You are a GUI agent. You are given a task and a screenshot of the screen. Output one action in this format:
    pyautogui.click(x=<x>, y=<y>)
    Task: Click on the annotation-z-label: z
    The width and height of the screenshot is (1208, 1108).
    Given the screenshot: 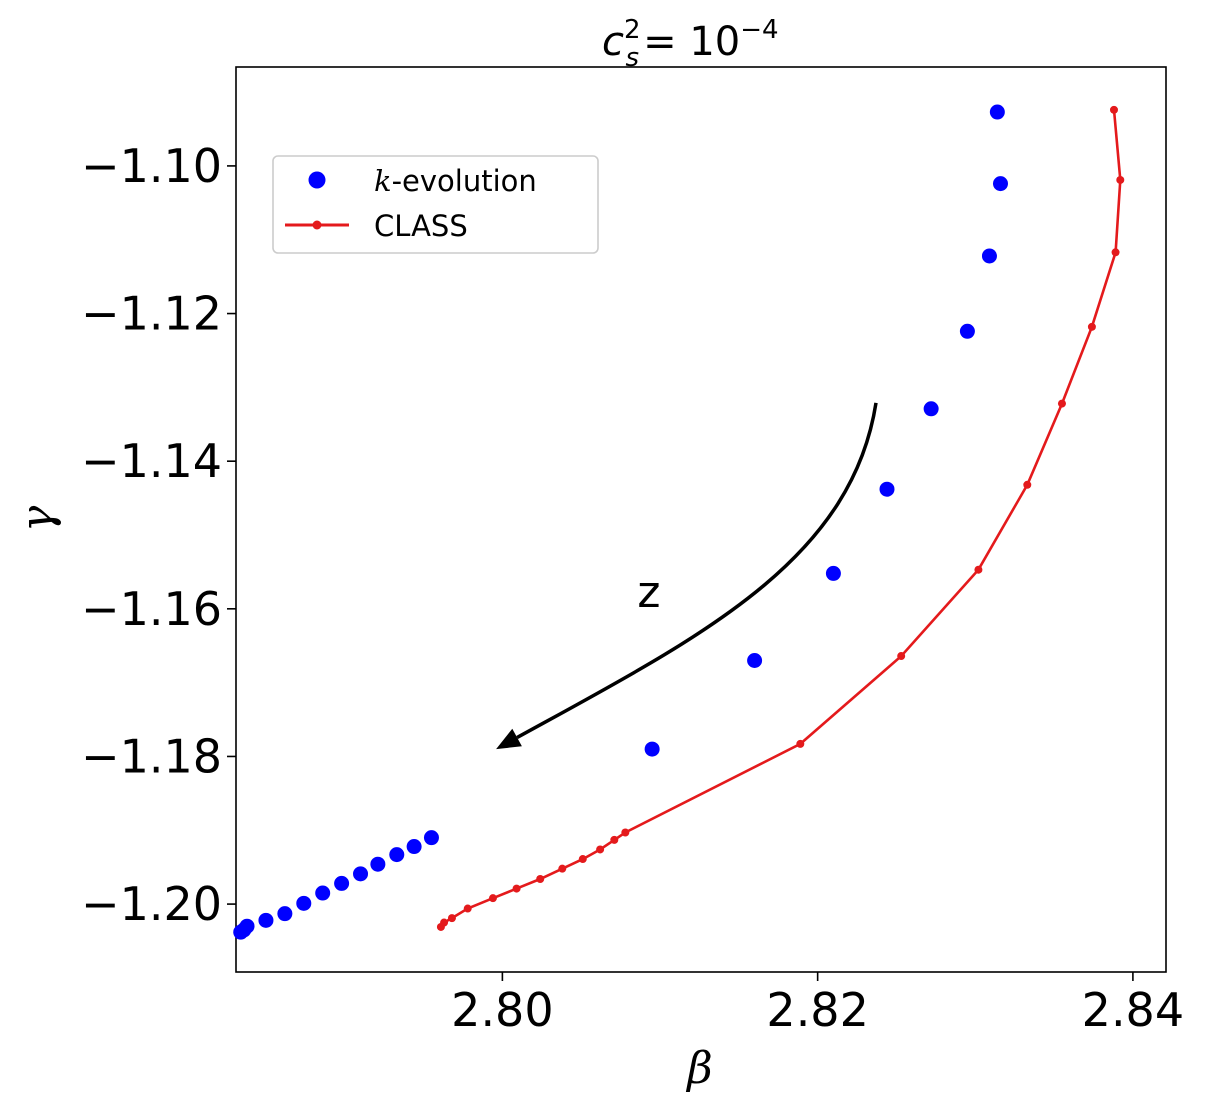 What is the action you would take?
    pyautogui.click(x=648, y=592)
    